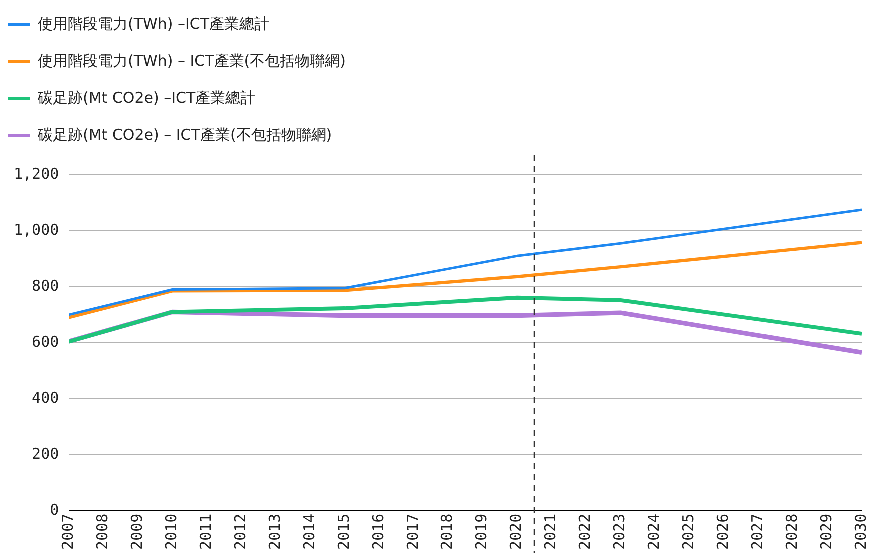  I want to click on x-tick-label: 2022, so click(585, 532).